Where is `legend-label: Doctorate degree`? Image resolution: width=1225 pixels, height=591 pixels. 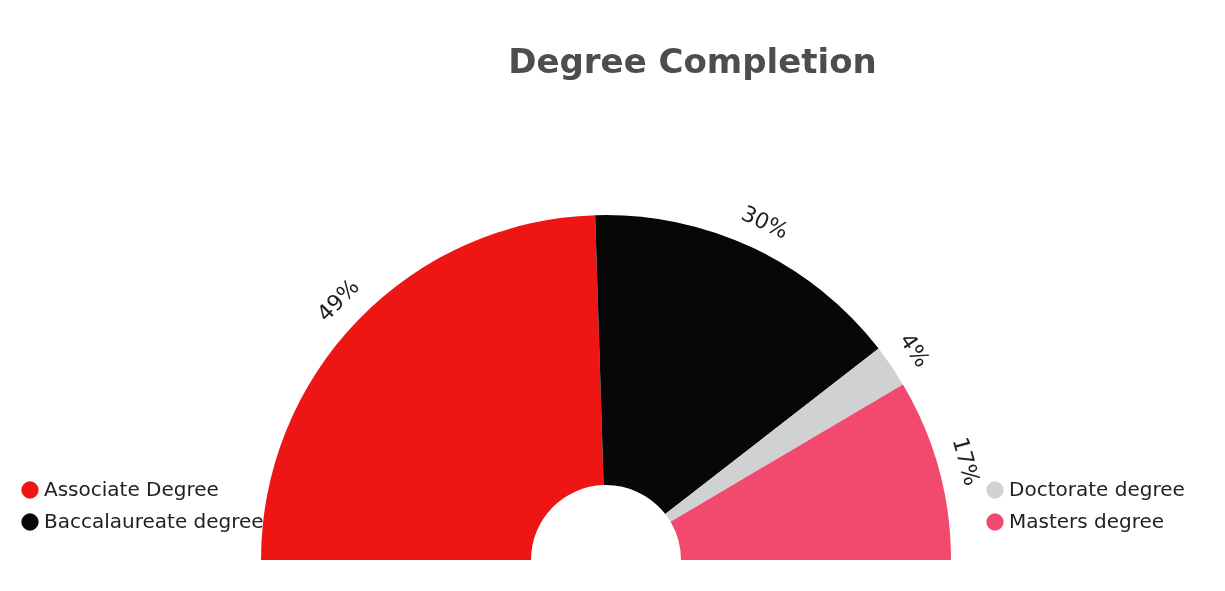 legend-label: Doctorate degree is located at coordinates (1097, 489).